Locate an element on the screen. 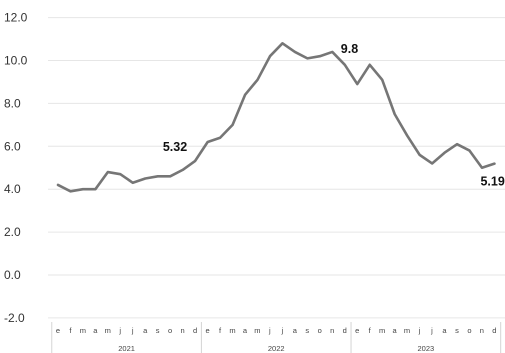 This screenshot has width=505, height=353. y-tick-label: 0.0 is located at coordinates (12, 275).